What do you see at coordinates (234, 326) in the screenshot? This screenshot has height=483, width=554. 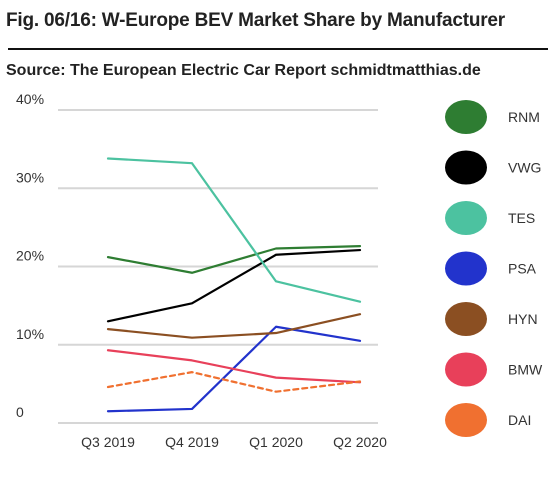 I see `series-line-hyn` at bounding box center [234, 326].